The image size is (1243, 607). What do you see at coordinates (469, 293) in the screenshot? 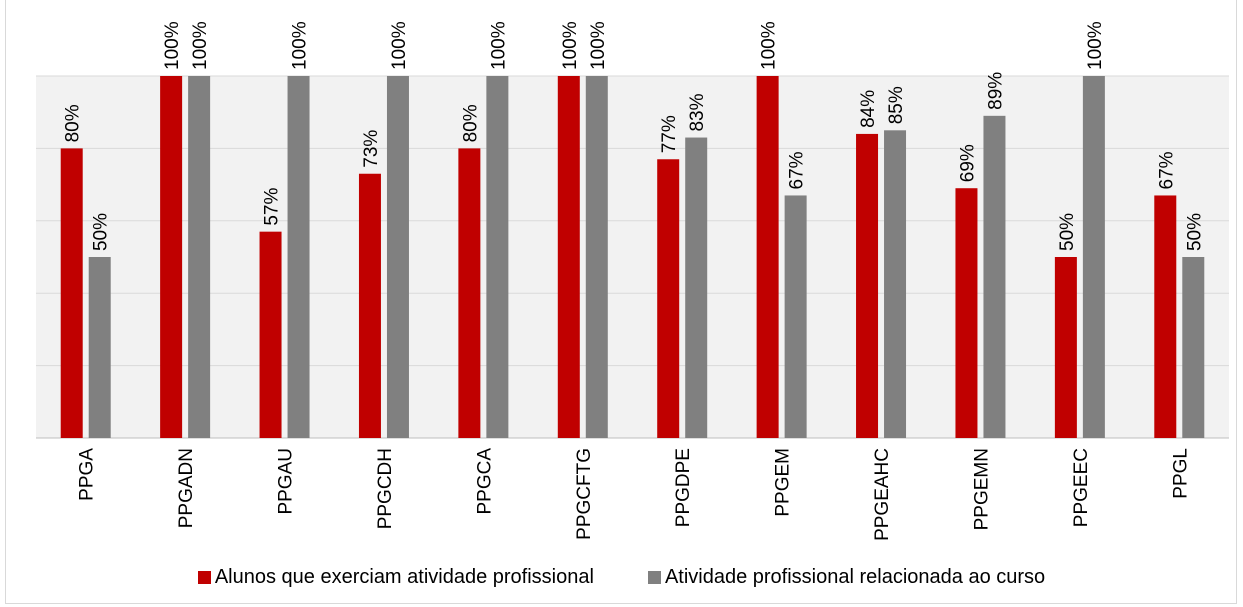
I see `bar-series-1-ppgca` at bounding box center [469, 293].